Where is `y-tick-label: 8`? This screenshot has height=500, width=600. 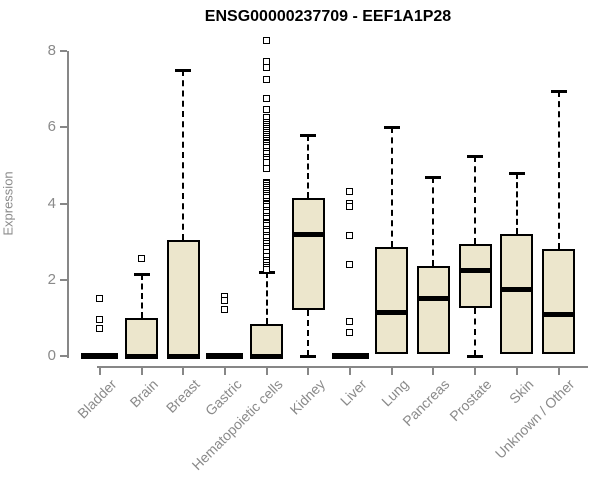 y-tick-label: 8 is located at coordinates (51, 50).